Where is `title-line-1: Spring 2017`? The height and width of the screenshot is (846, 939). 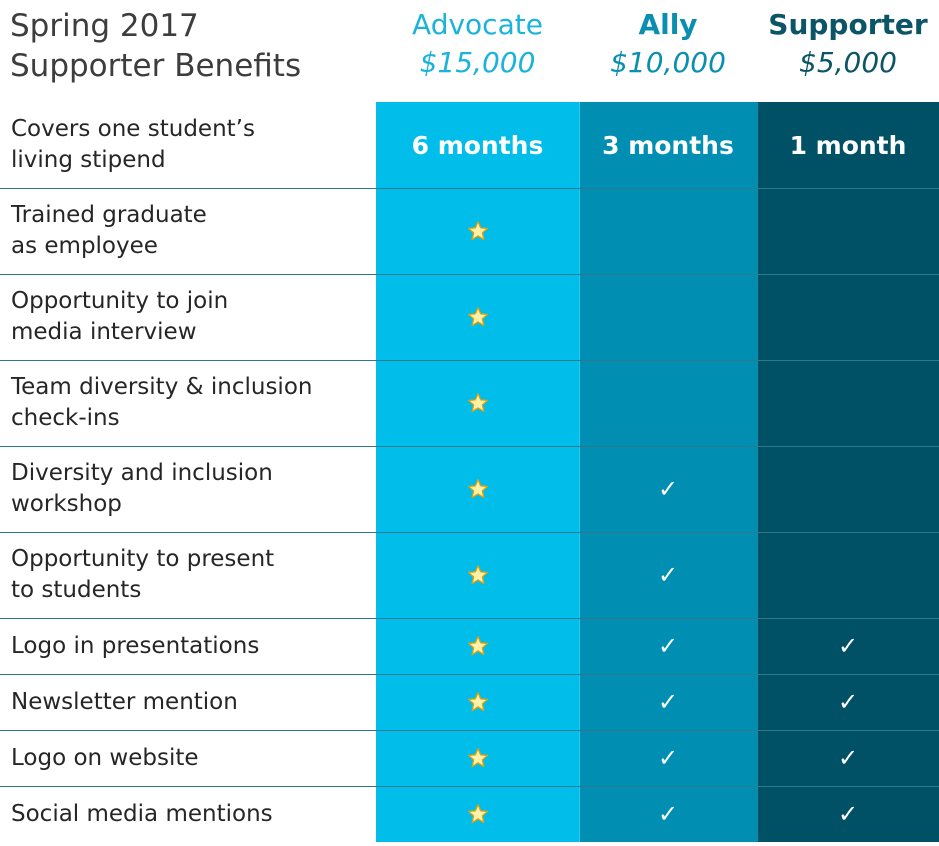
title-line-1: Spring 2017 is located at coordinates (104, 26).